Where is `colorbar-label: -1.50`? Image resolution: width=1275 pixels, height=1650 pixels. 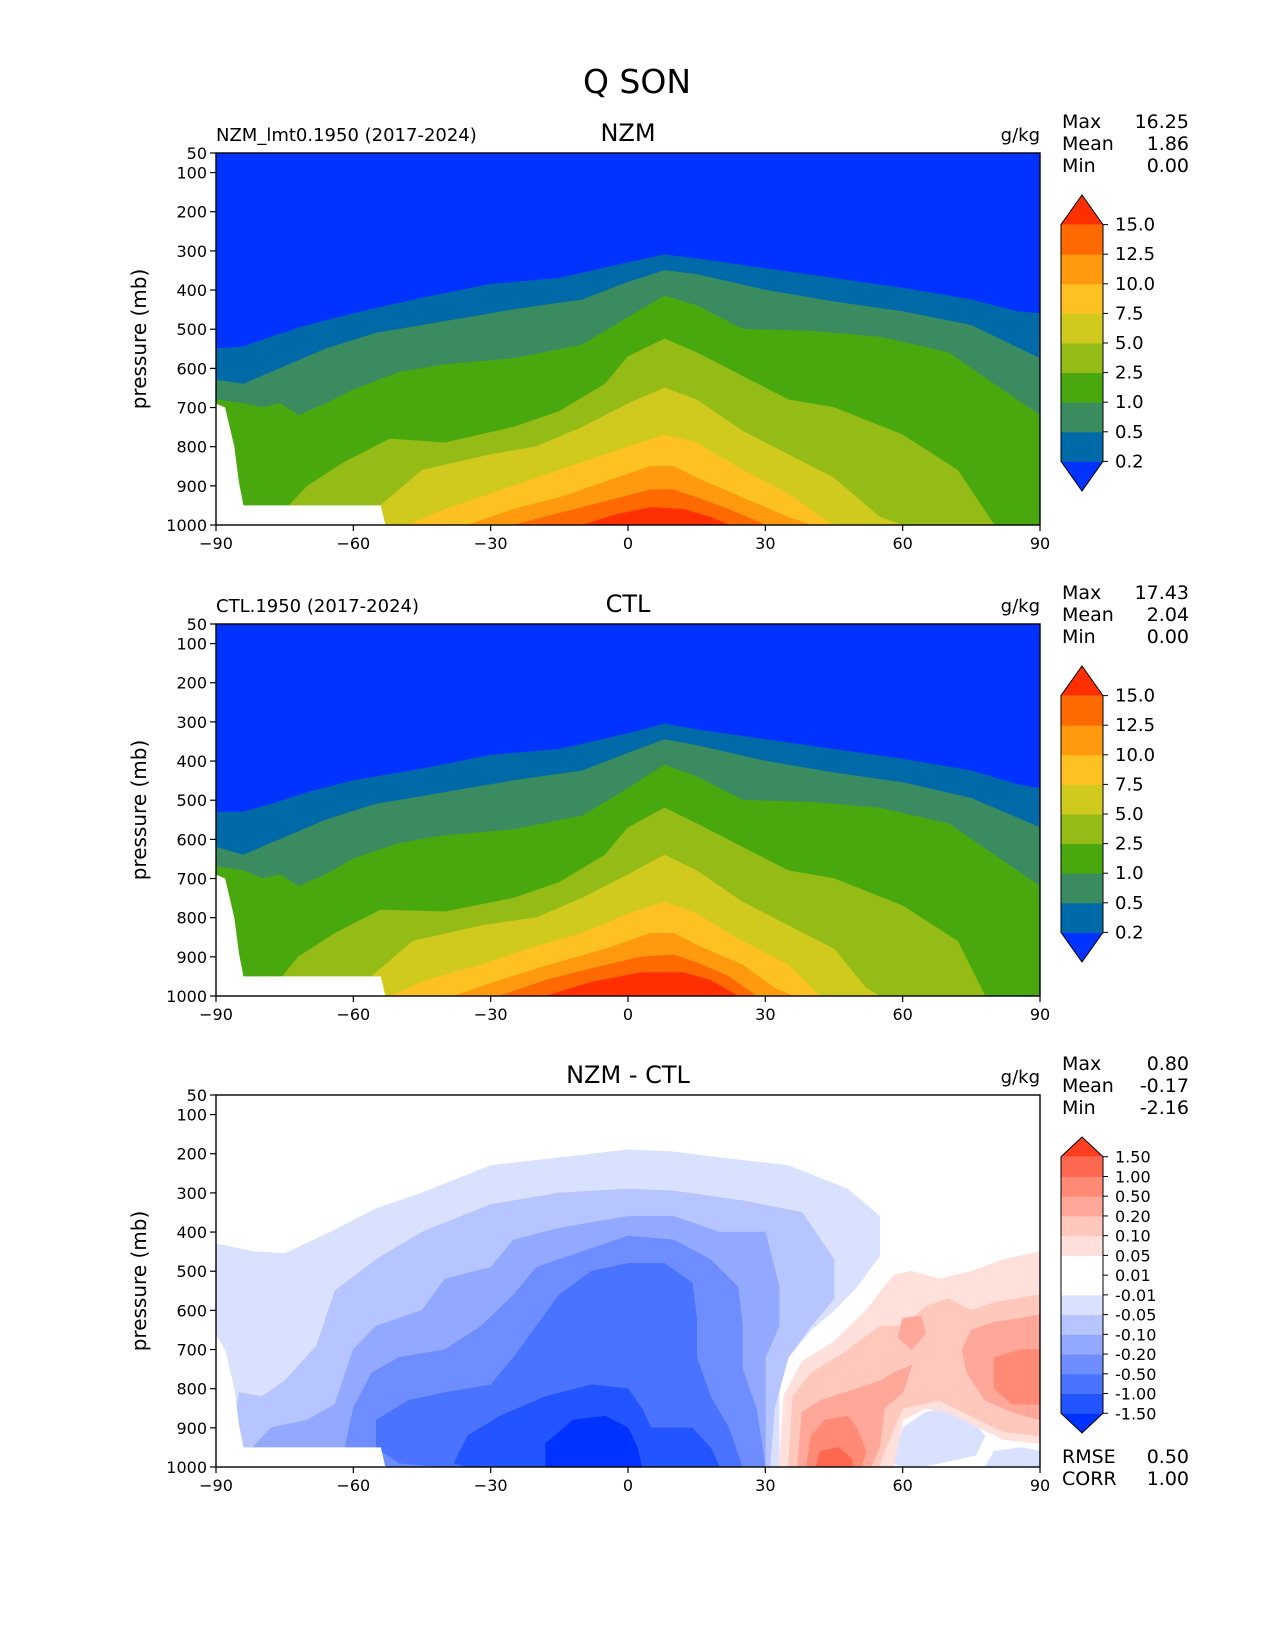
colorbar-label: -1.50 is located at coordinates (1135, 1413).